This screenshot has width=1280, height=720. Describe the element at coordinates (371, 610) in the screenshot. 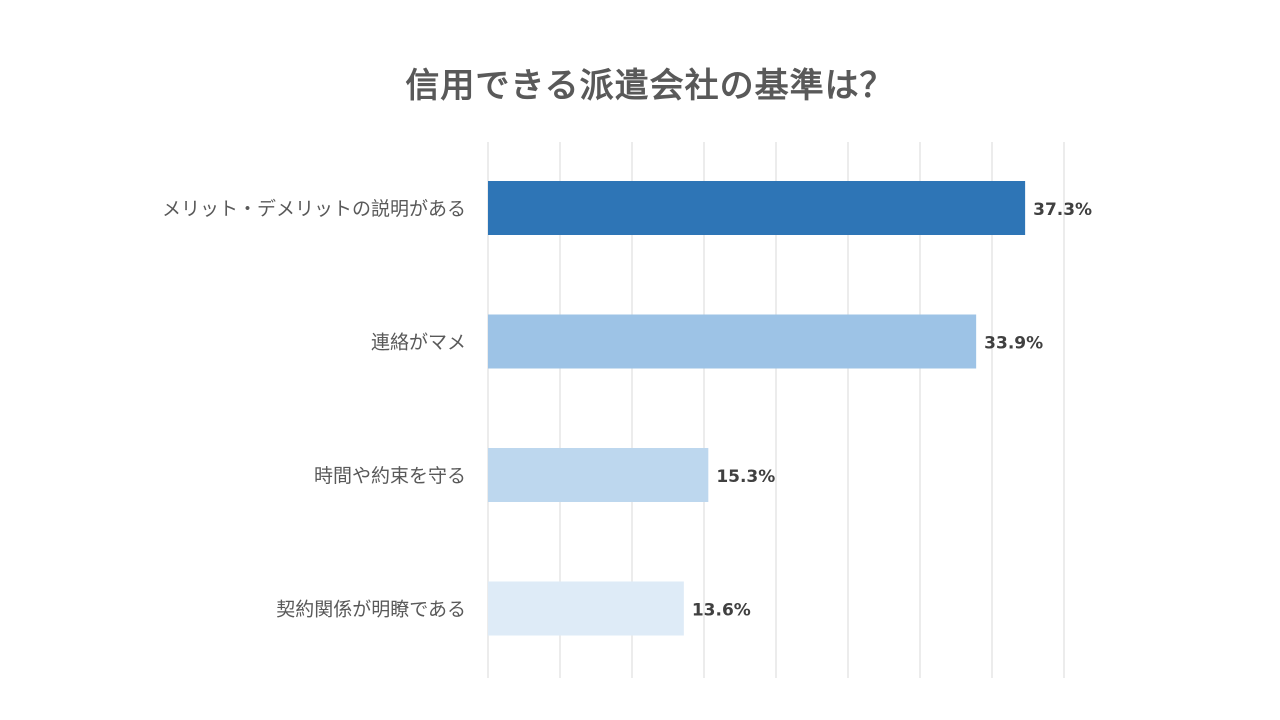

I see `category-label: 契約関係が明瞭である` at that location.